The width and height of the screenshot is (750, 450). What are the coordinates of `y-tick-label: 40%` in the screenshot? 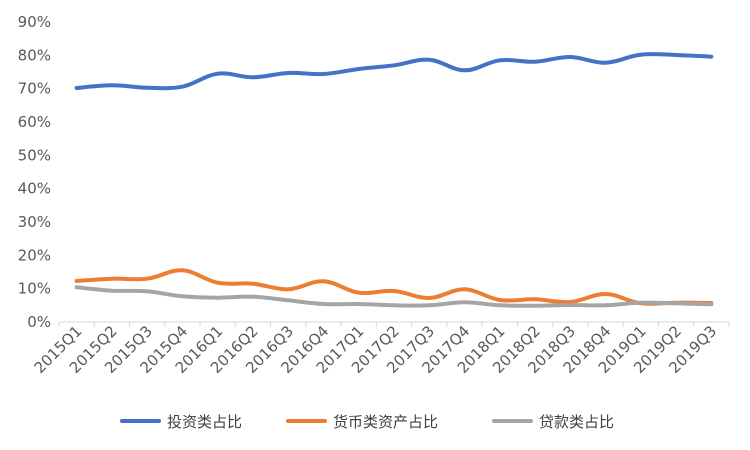 It's located at (34, 189).